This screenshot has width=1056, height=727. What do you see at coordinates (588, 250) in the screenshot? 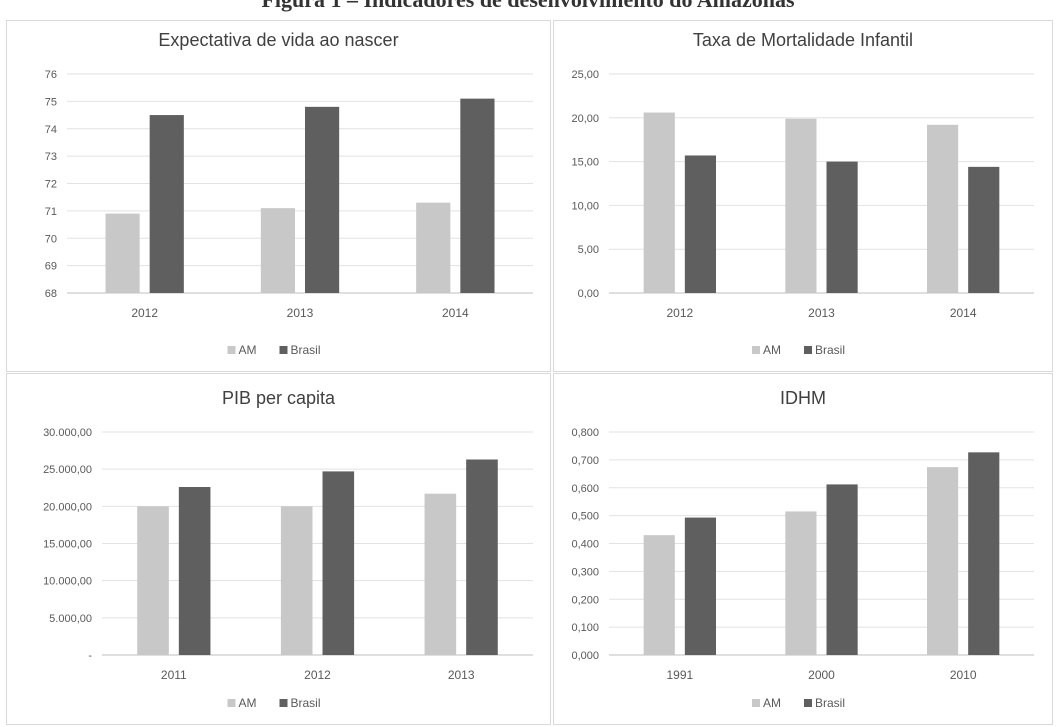
I see `y-tick-label: 5,00` at bounding box center [588, 250].